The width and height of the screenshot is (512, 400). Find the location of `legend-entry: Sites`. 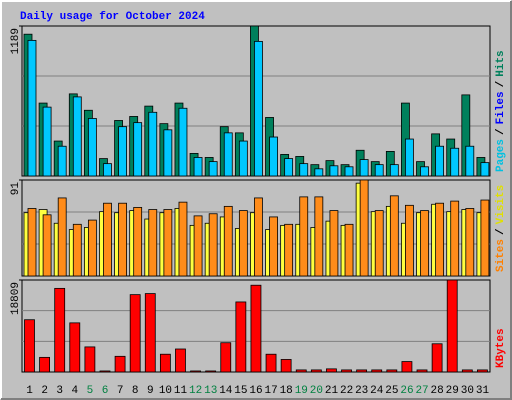

legend-entry: Sites is located at coordinates (501, 255).